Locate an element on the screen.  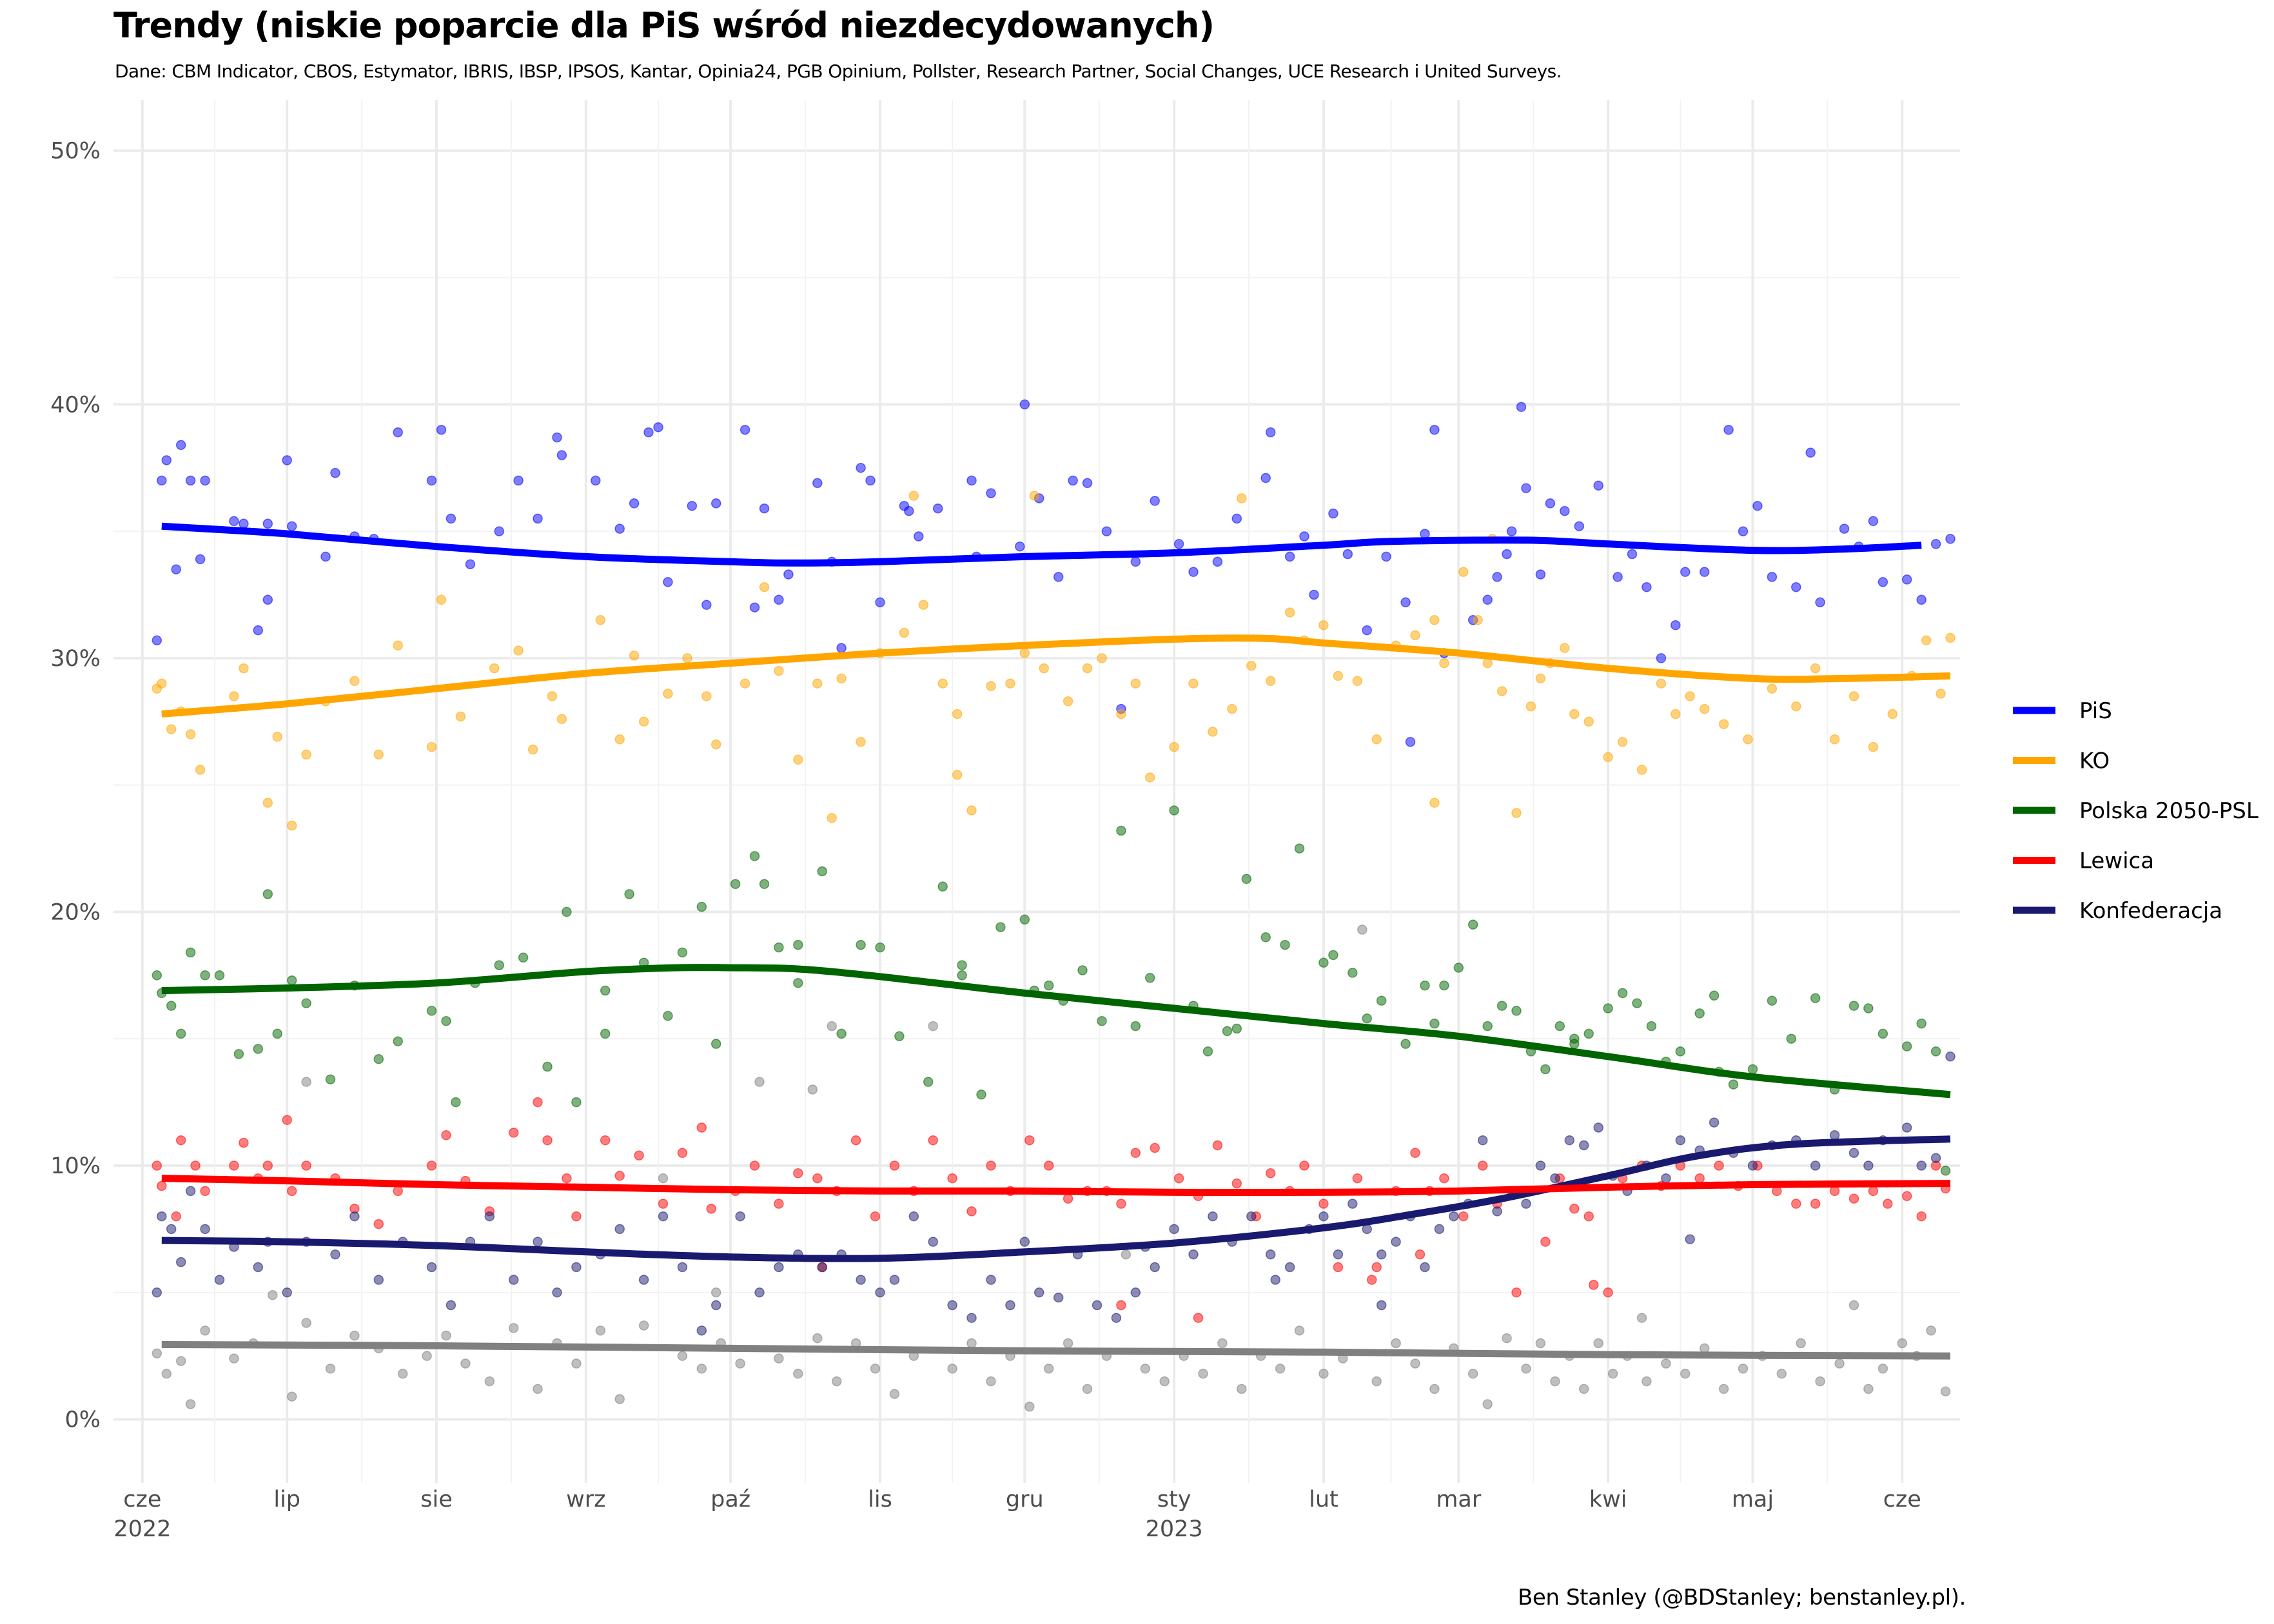
x-tick-label: lut is located at coordinates (1324, 1499).